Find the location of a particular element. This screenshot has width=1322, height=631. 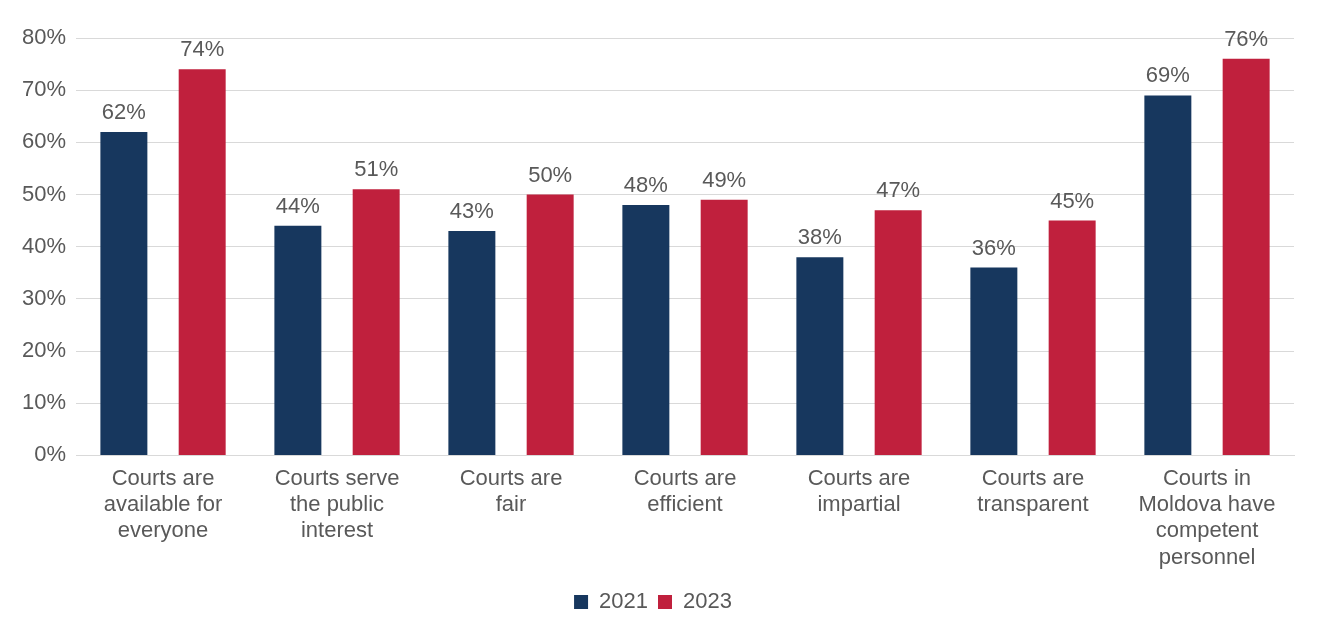

data-label: 45% is located at coordinates (1072, 200).